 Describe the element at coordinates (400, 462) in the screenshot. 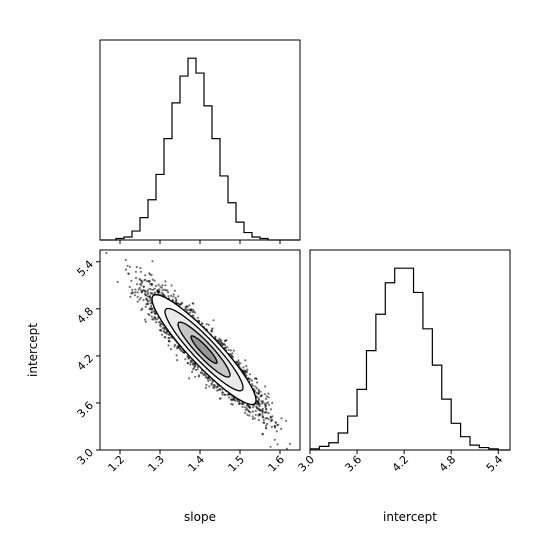

I see `hist-intercept-ticks: 3.0 3.6 4.2 4.8 5.4` at that location.